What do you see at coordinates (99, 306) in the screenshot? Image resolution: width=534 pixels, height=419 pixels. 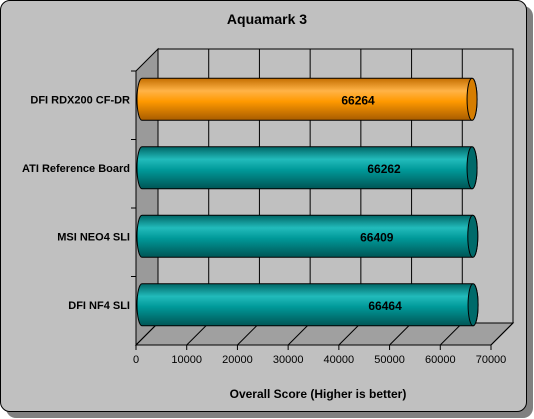 I see `category-label: DFI NF4 SLI` at bounding box center [99, 306].